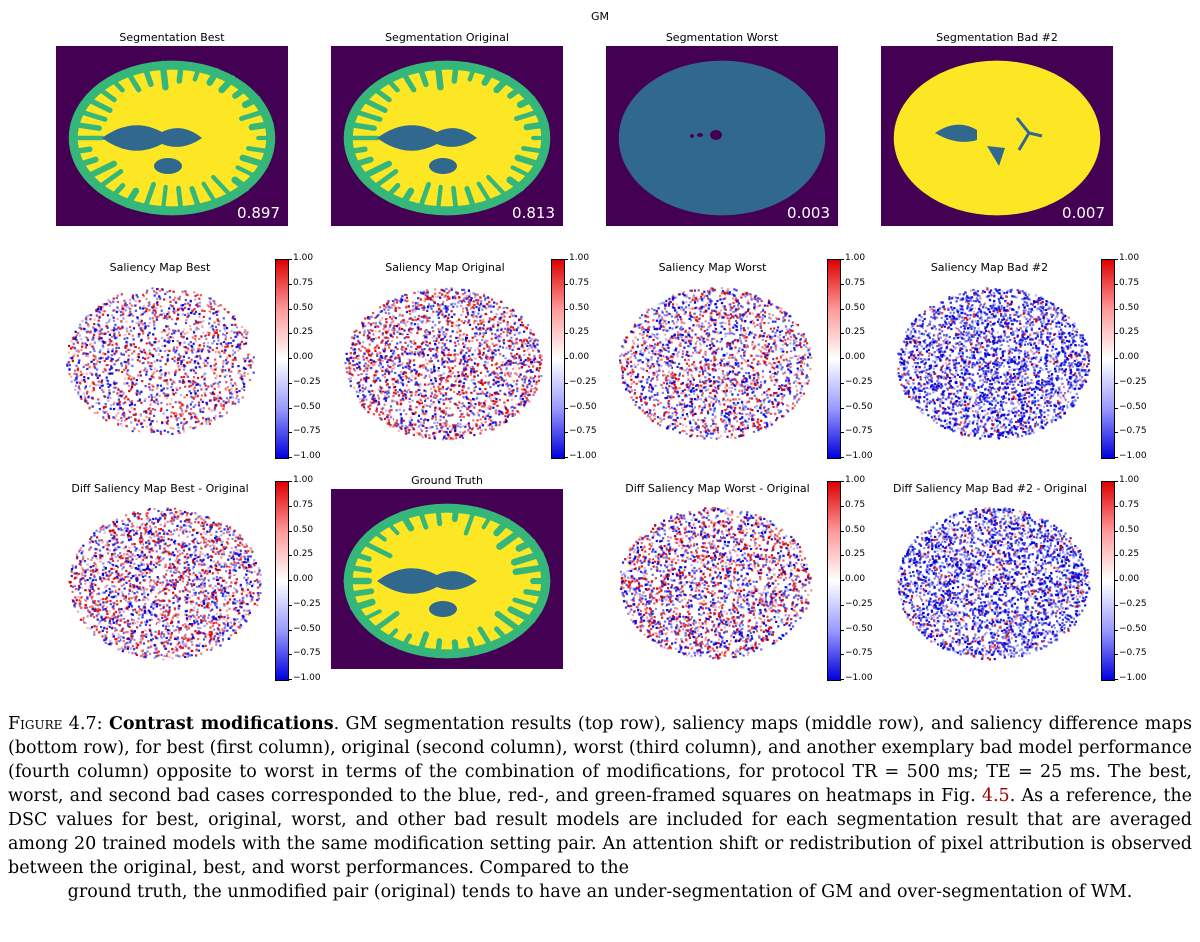  I want to click on ground-truth-title: Ground Truth, so click(447, 480).